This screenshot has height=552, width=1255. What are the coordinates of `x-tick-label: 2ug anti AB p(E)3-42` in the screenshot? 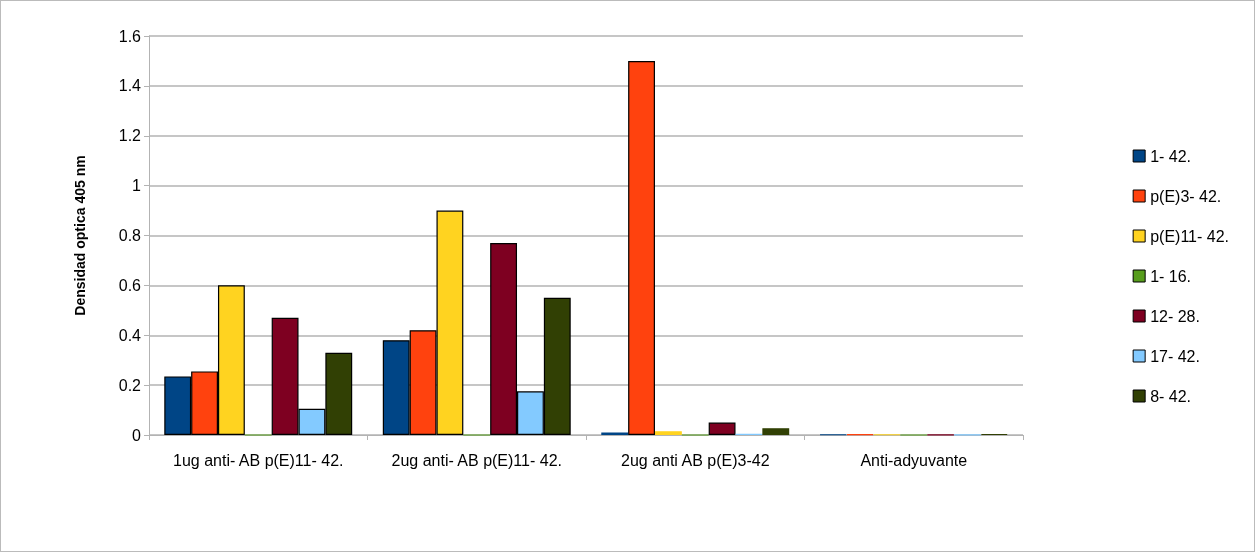 It's located at (695, 460).